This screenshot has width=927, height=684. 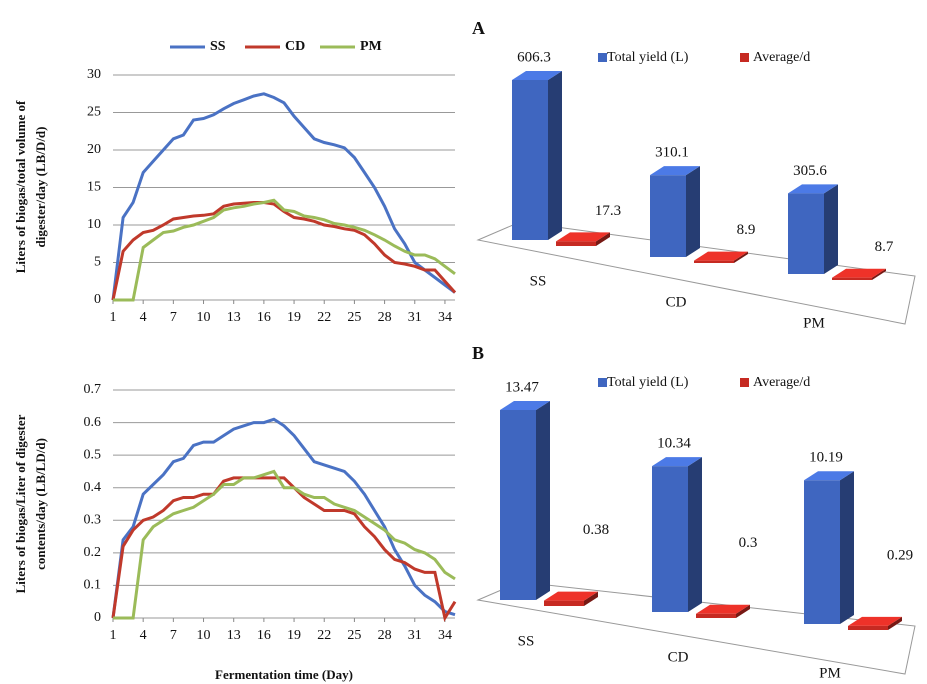 What do you see at coordinates (93, 422) in the screenshot?
I see `y-tick-label: 0.6` at bounding box center [93, 422].